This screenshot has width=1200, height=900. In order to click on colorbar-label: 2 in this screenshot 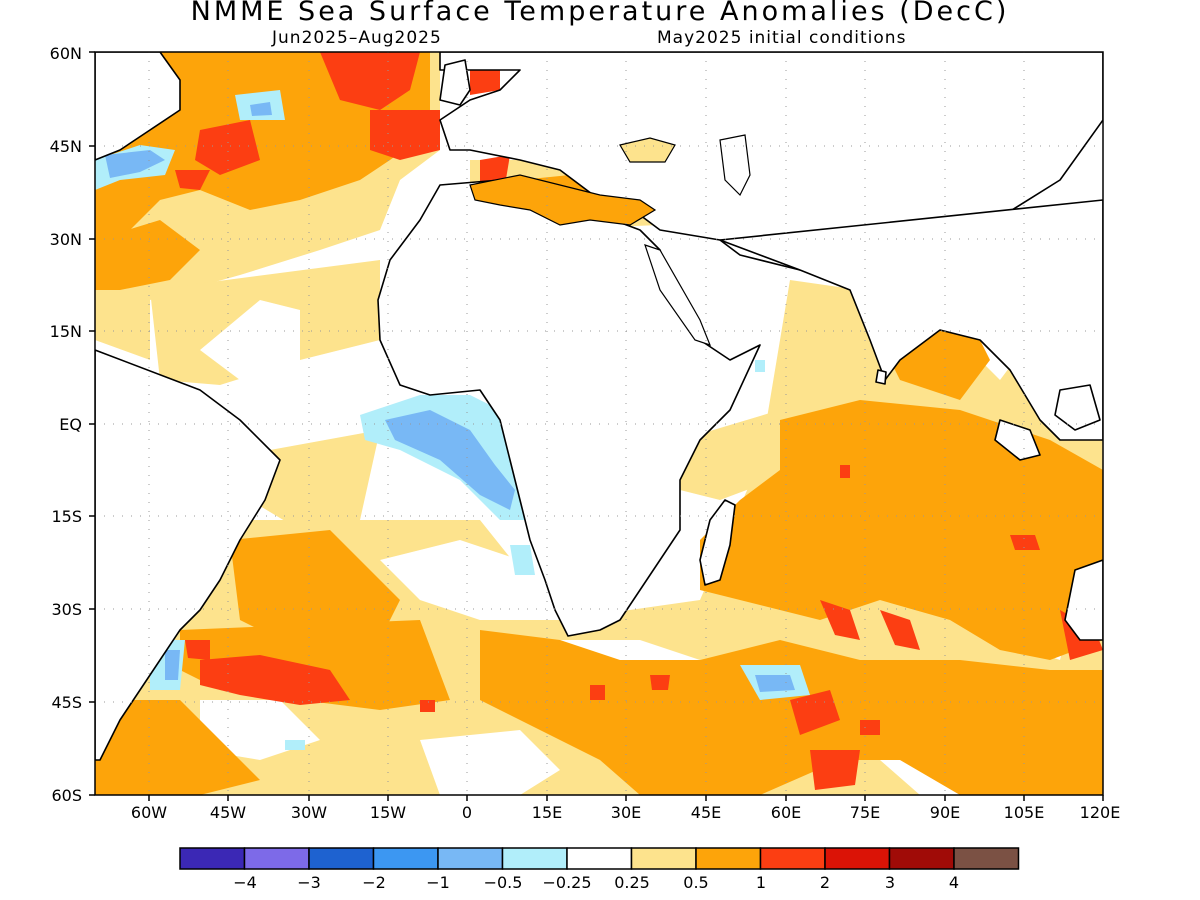, I will do `click(825, 882)`.